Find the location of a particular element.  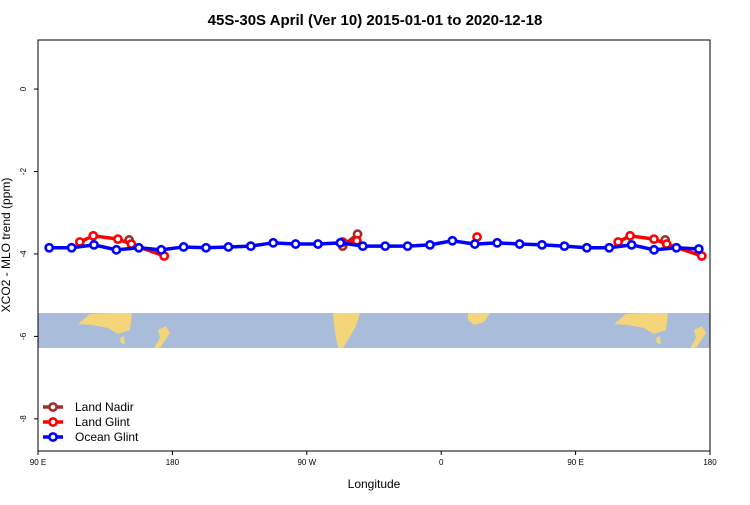

legend-label: Land Nadir is located at coordinates (104, 407).